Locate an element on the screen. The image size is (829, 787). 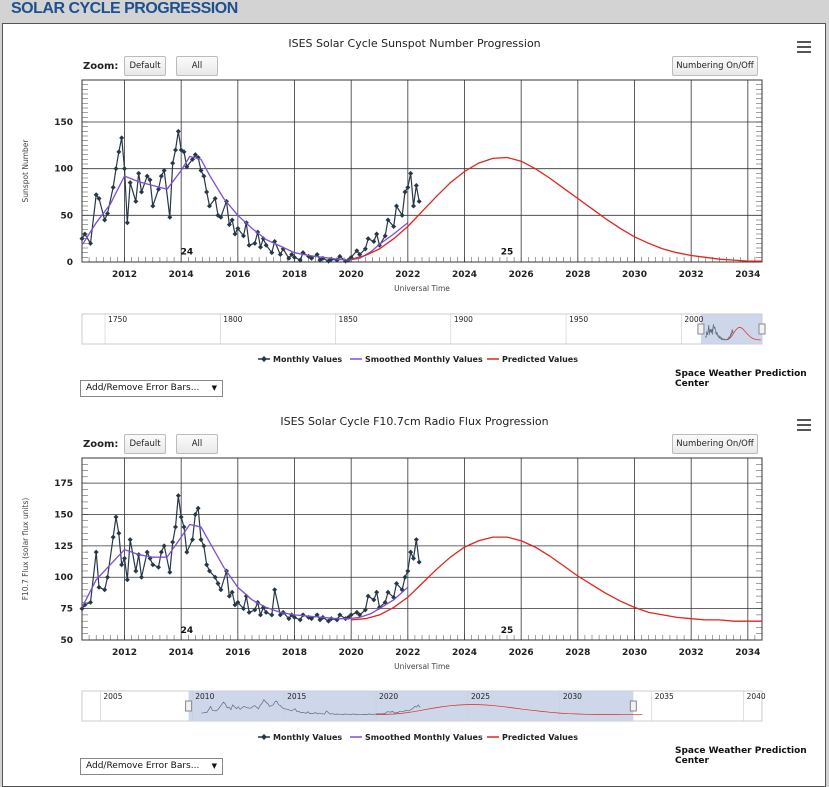
y-tick-label: 175 is located at coordinates (63, 484).